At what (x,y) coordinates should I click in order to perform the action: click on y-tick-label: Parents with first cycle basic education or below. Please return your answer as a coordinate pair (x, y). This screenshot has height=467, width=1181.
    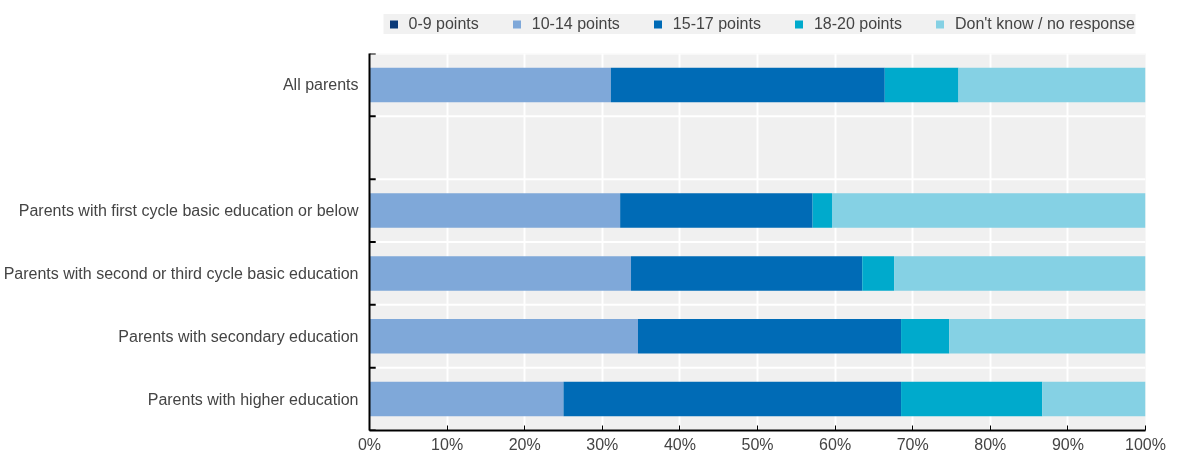
    Looking at the image, I should click on (188, 211).